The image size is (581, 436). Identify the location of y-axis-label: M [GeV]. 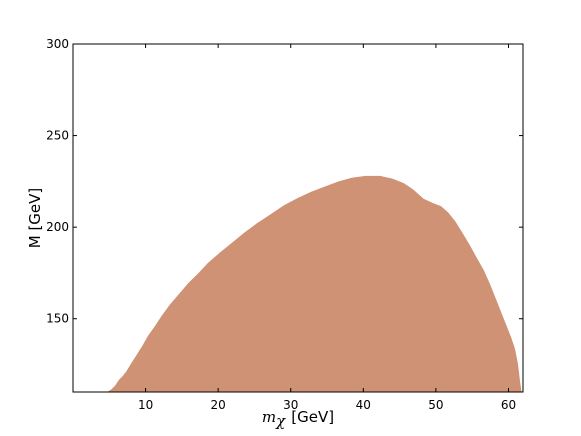
(35, 218).